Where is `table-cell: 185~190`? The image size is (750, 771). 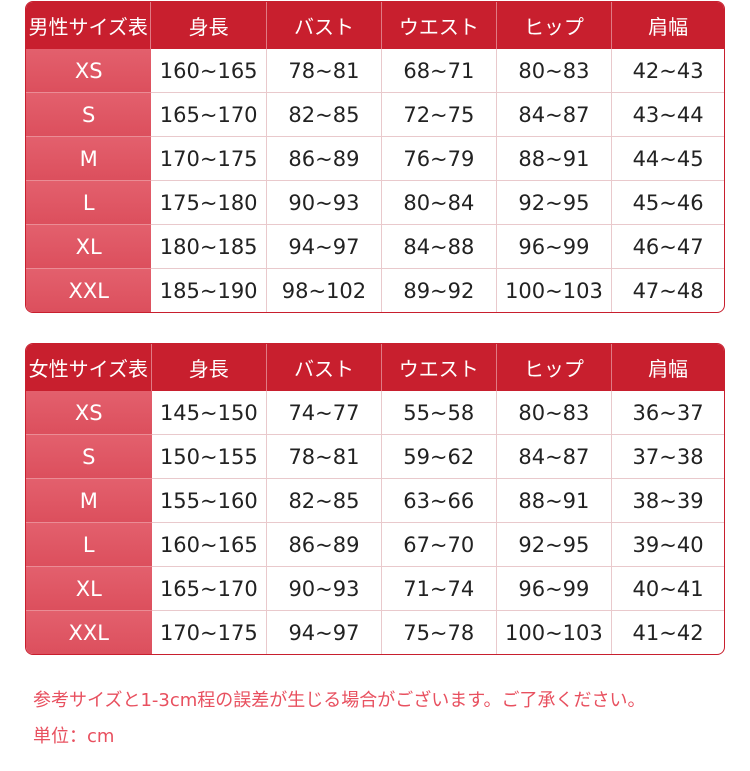
table-cell: 185~190 is located at coordinates (209, 290).